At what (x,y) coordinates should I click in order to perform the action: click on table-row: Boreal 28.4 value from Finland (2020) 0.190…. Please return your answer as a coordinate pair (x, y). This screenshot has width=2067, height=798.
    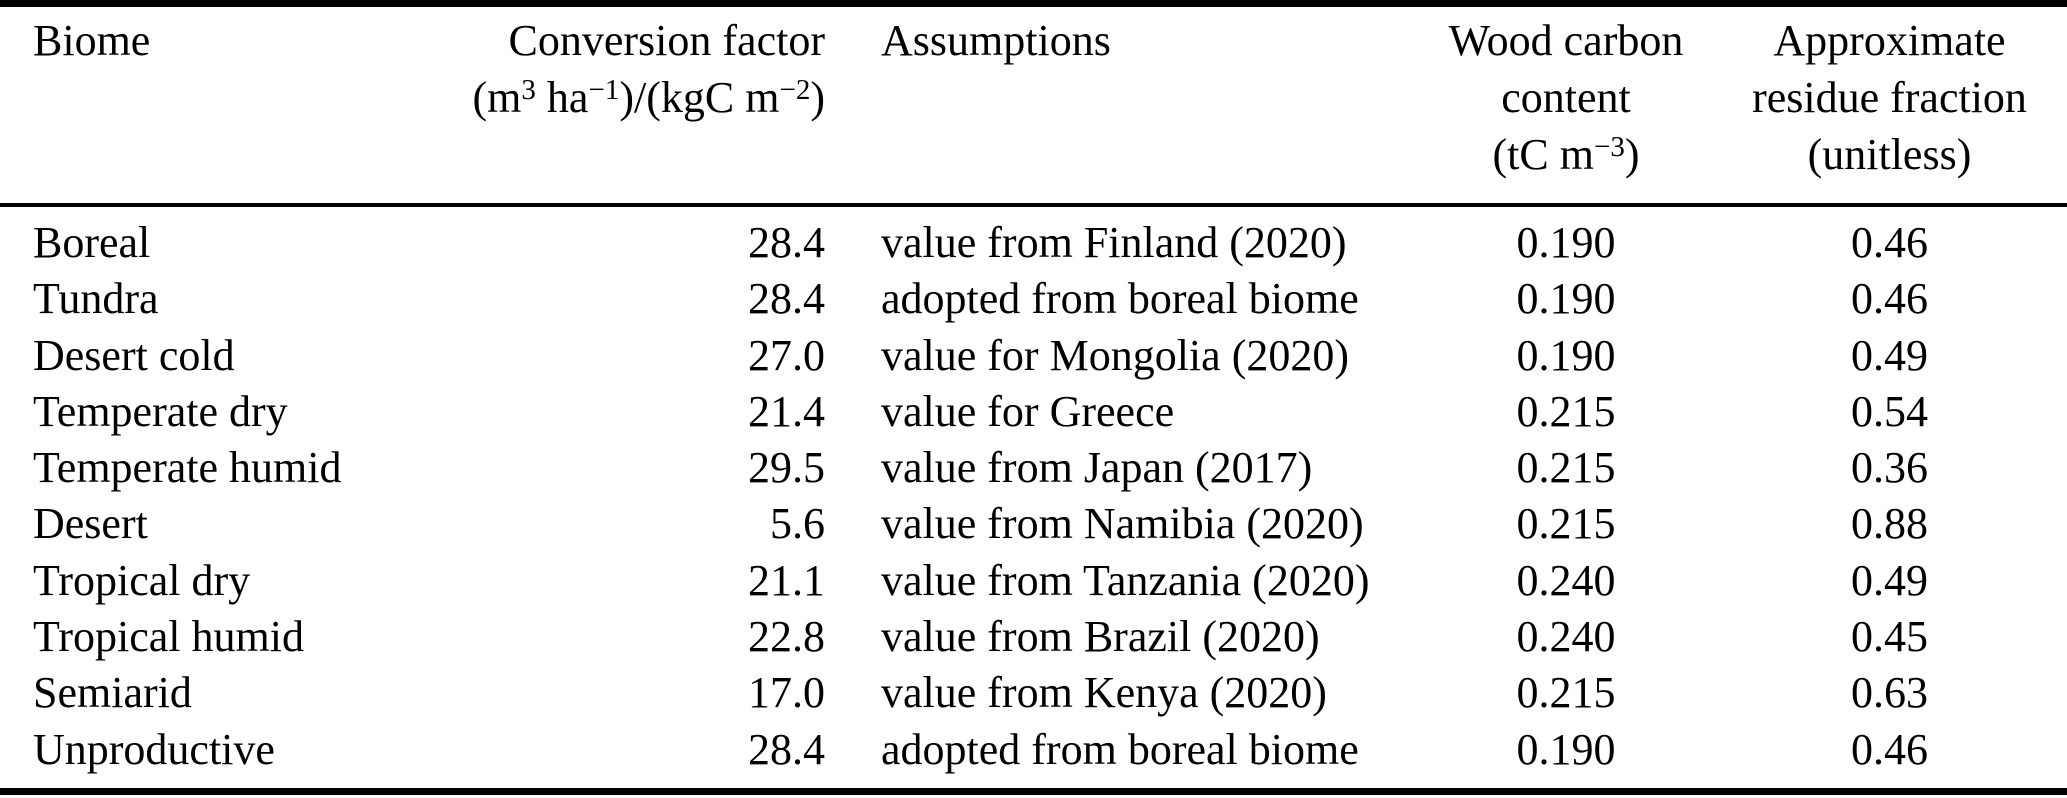
    Looking at the image, I should click on (1033, 243).